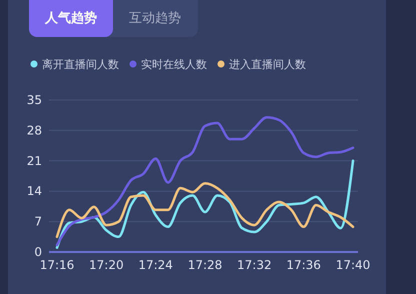 The image size is (416, 294). Describe the element at coordinates (254, 265) in the screenshot. I see `x-tick-label: 17:32` at that location.